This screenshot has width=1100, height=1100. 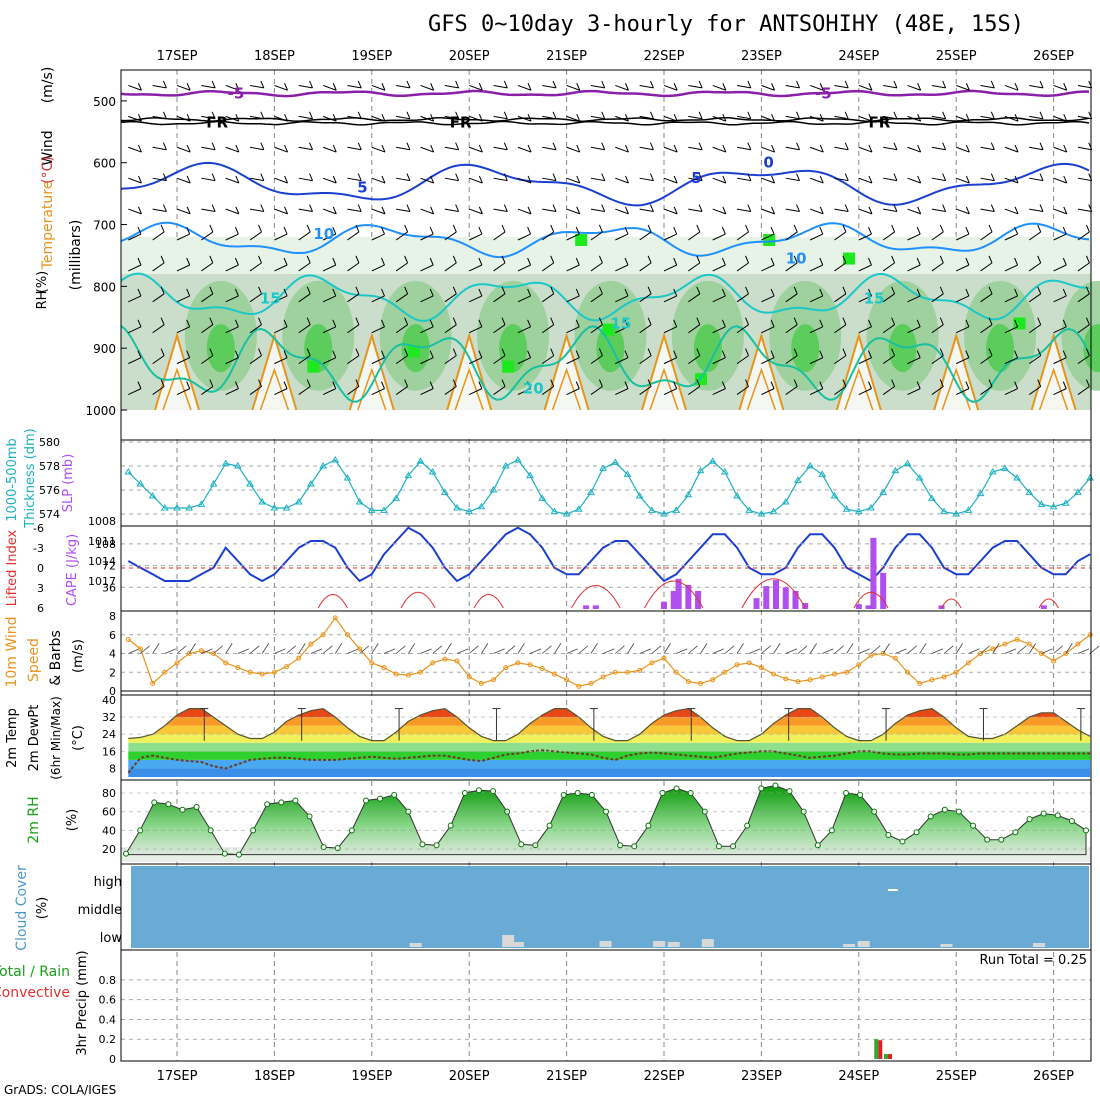 What do you see at coordinates (418, 600) in the screenshot?
I see `lifted-index-line` at bounding box center [418, 600].